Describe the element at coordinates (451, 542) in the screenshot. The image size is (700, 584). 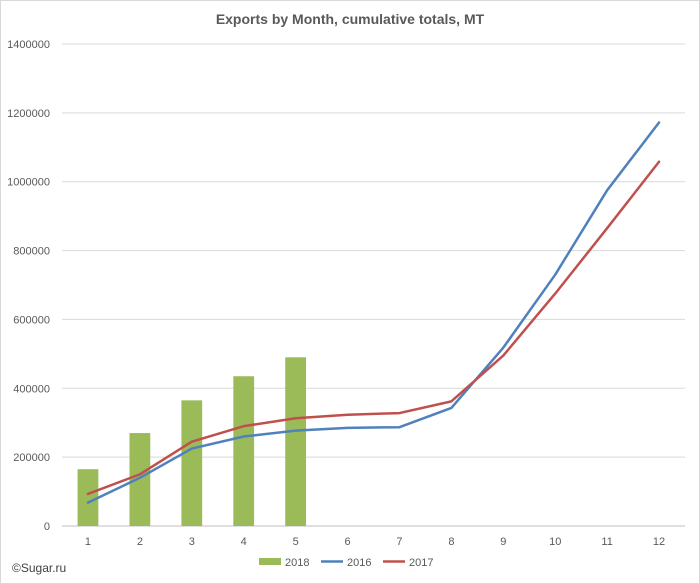
I see `x-tick-label: 8` at that location.